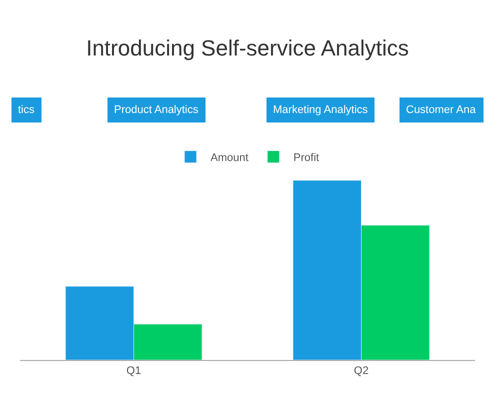 This screenshot has width=495, height=400. What do you see at coordinates (320, 110) in the screenshot?
I see `text: Marketing Analytics` at bounding box center [320, 110].